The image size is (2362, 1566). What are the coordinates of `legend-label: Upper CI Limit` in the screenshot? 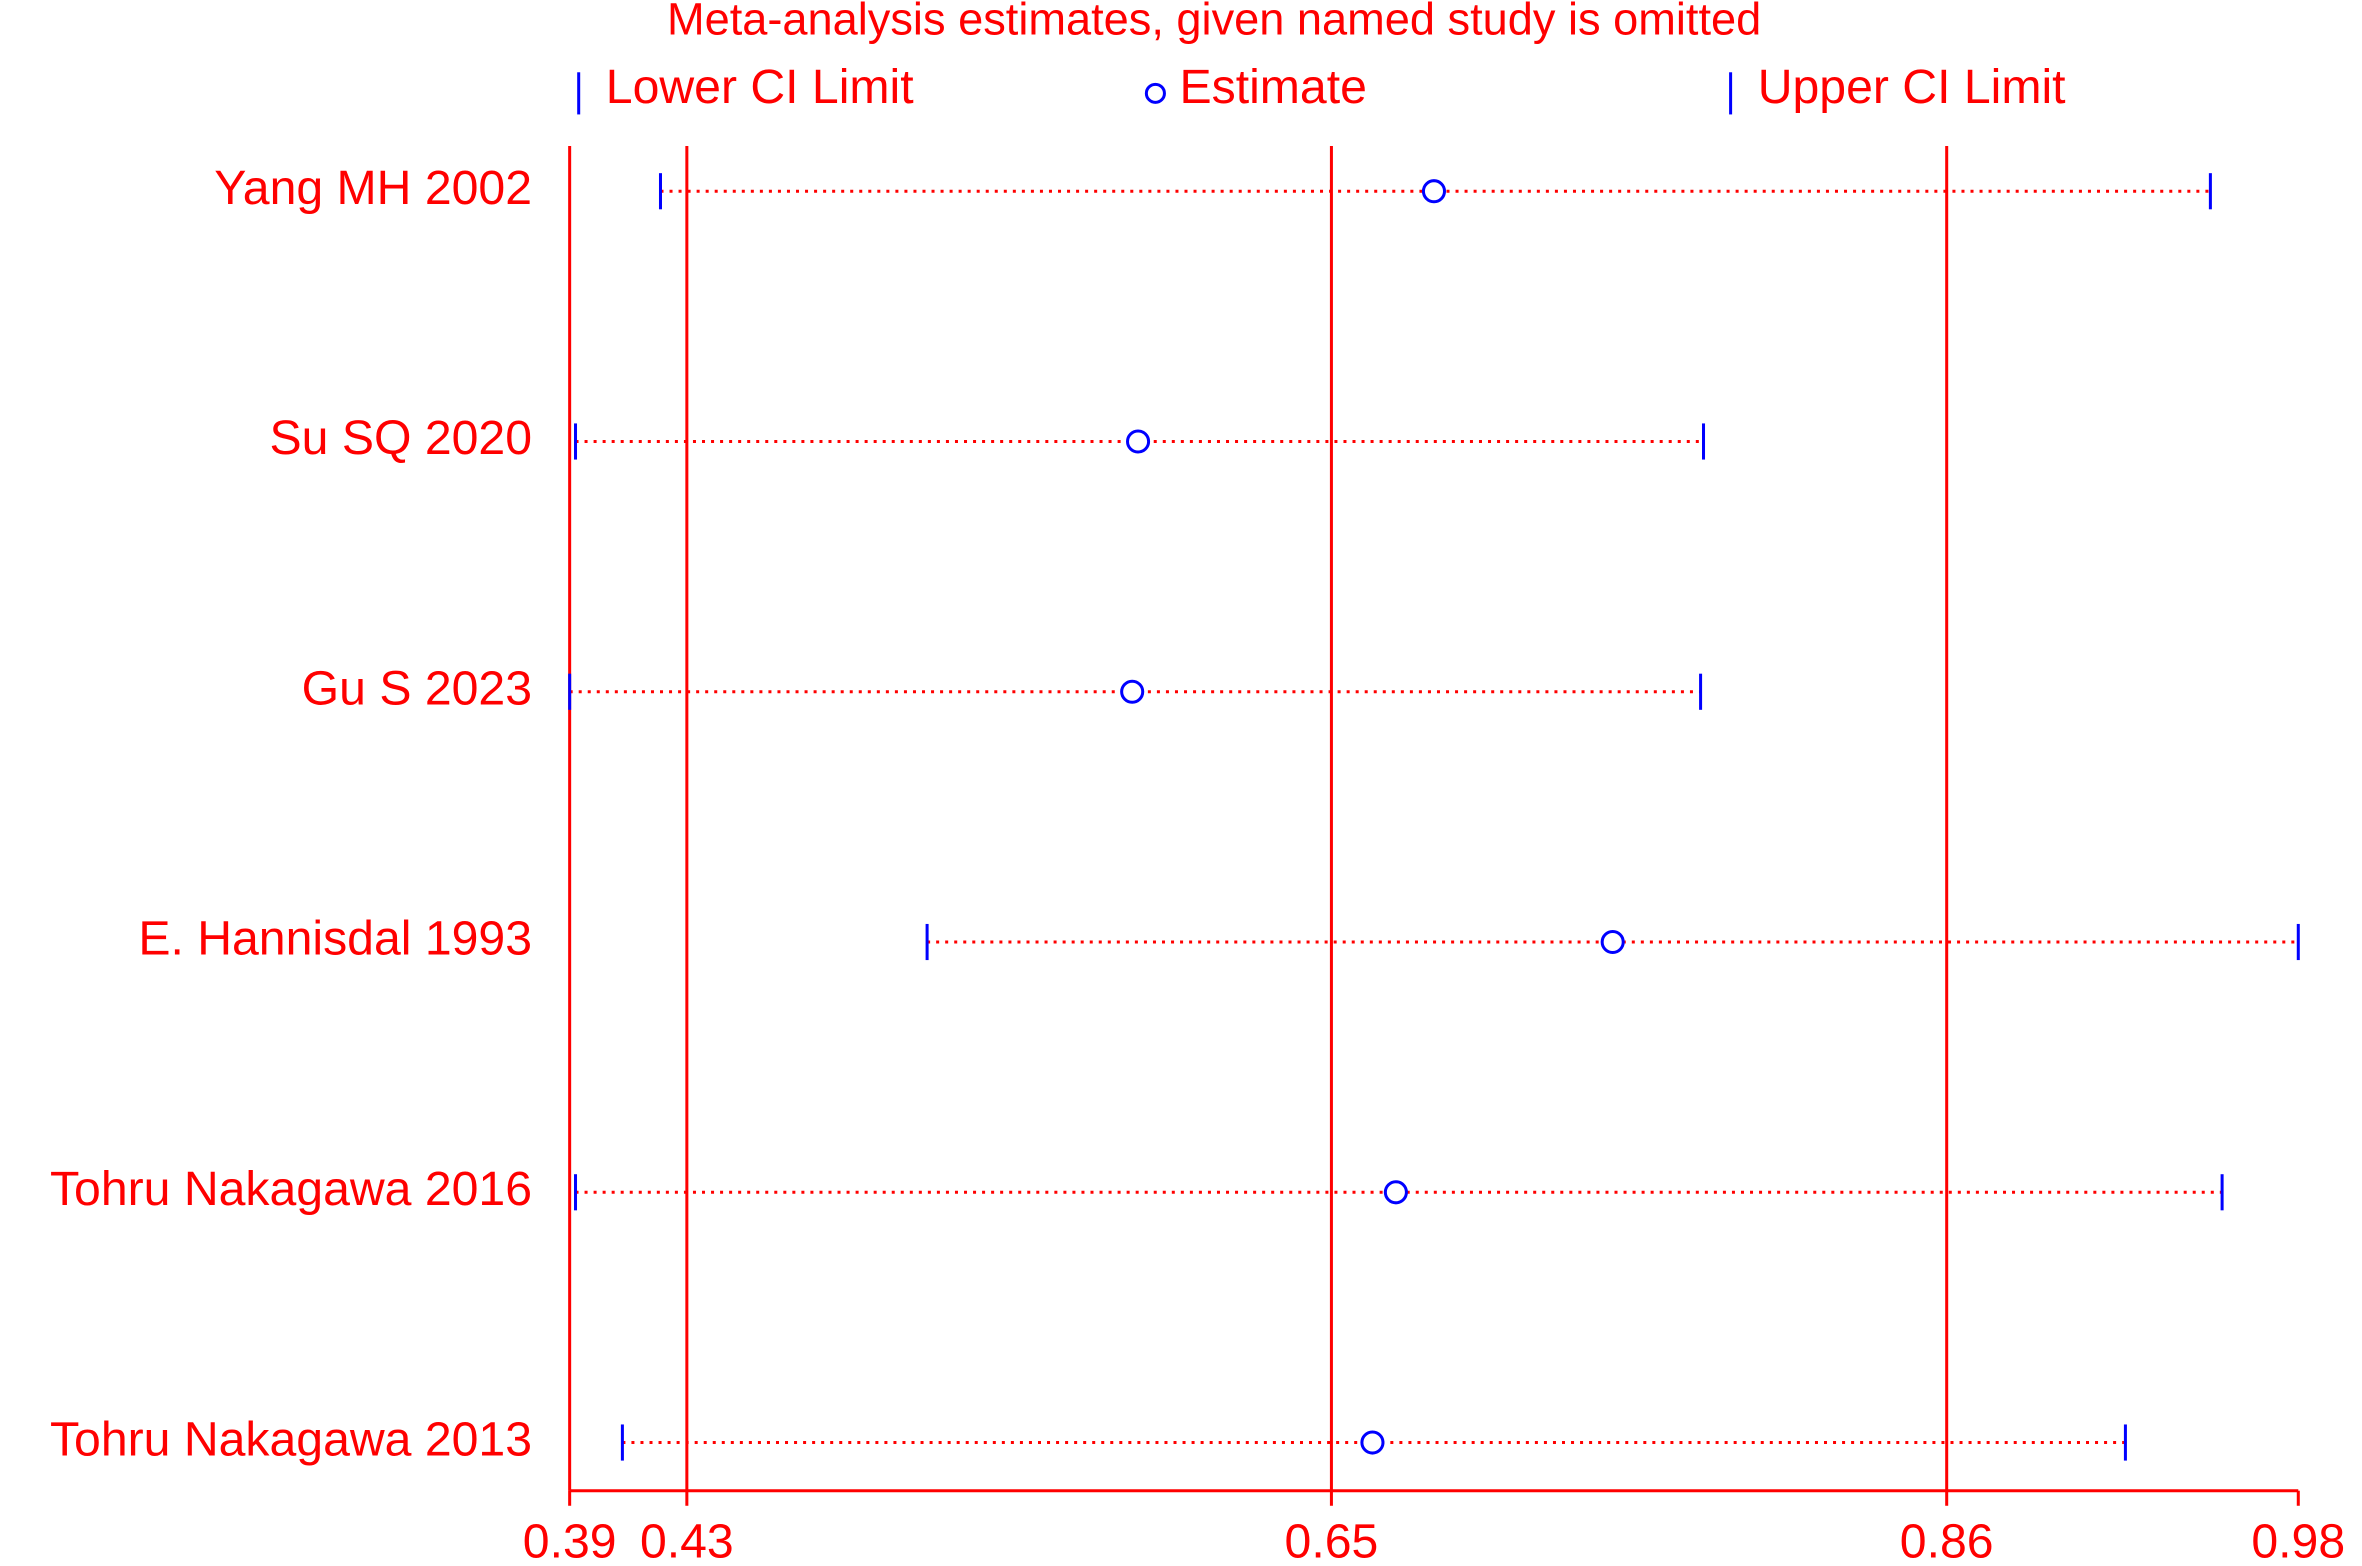 It's located at (1912, 87).